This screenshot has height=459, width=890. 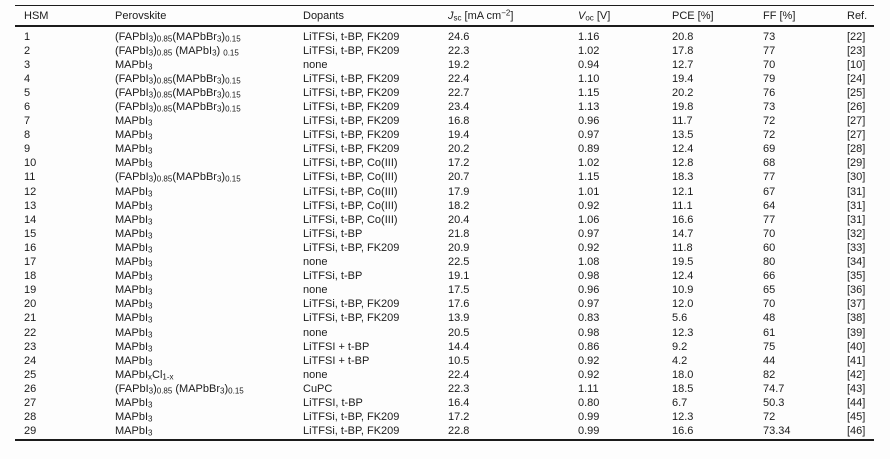 I want to click on cell-voc: 1.10, so click(x=589, y=78).